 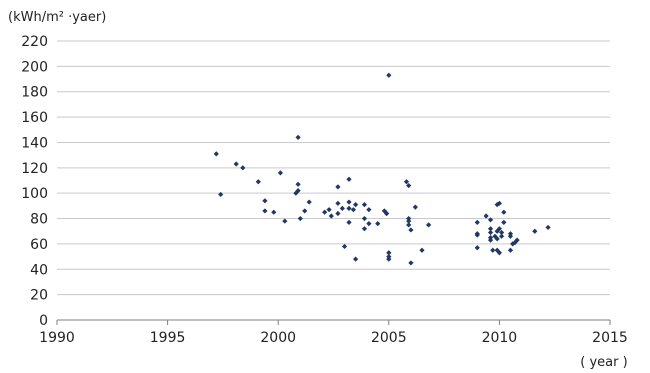 What do you see at coordinates (34, 42) in the screenshot?
I see `y-tick-label: 220` at bounding box center [34, 42].